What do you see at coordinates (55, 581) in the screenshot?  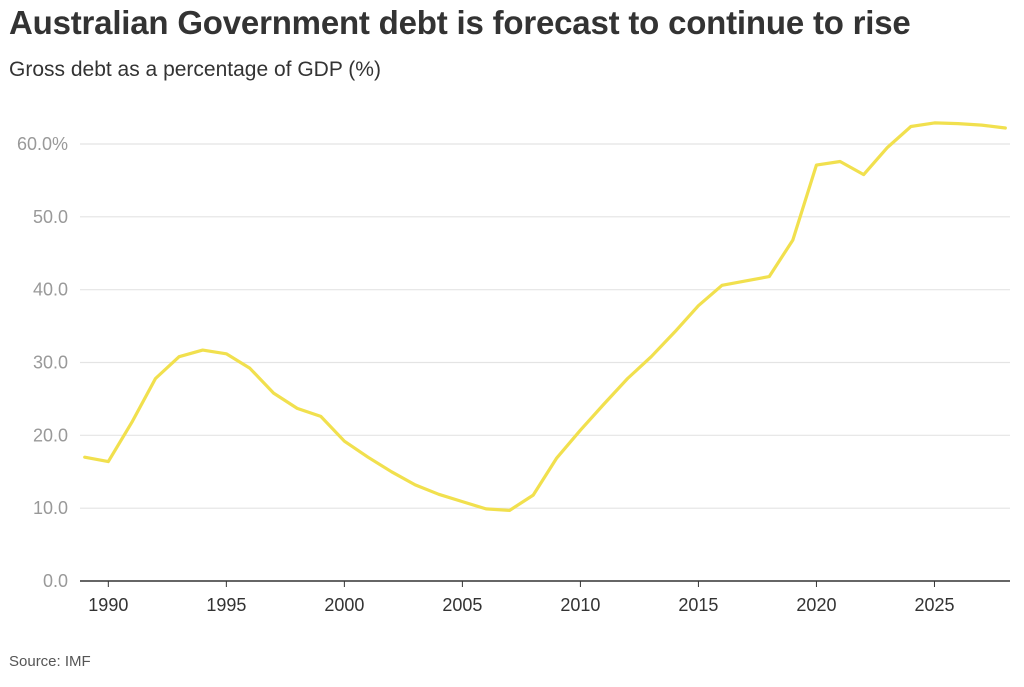 I see `y-tick-label: 0.0` at bounding box center [55, 581].